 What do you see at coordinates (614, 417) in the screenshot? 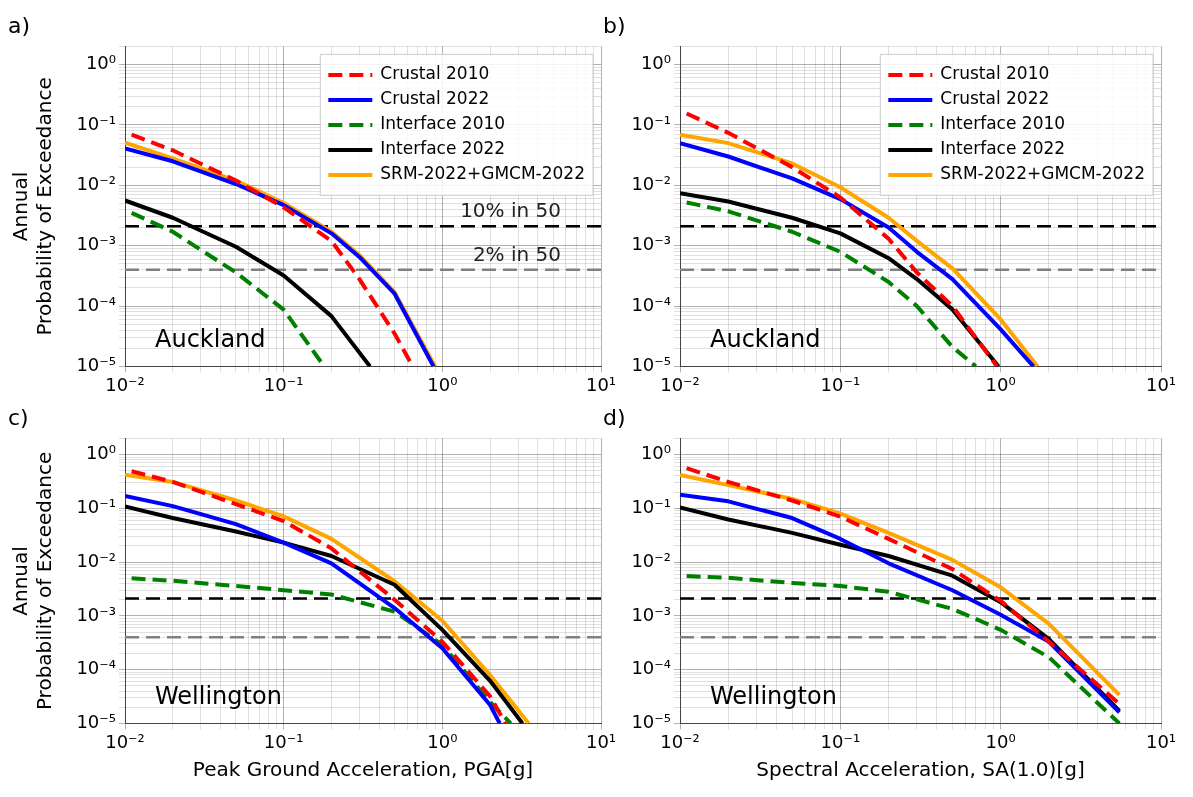
I see `chart-title: d)` at bounding box center [614, 417].